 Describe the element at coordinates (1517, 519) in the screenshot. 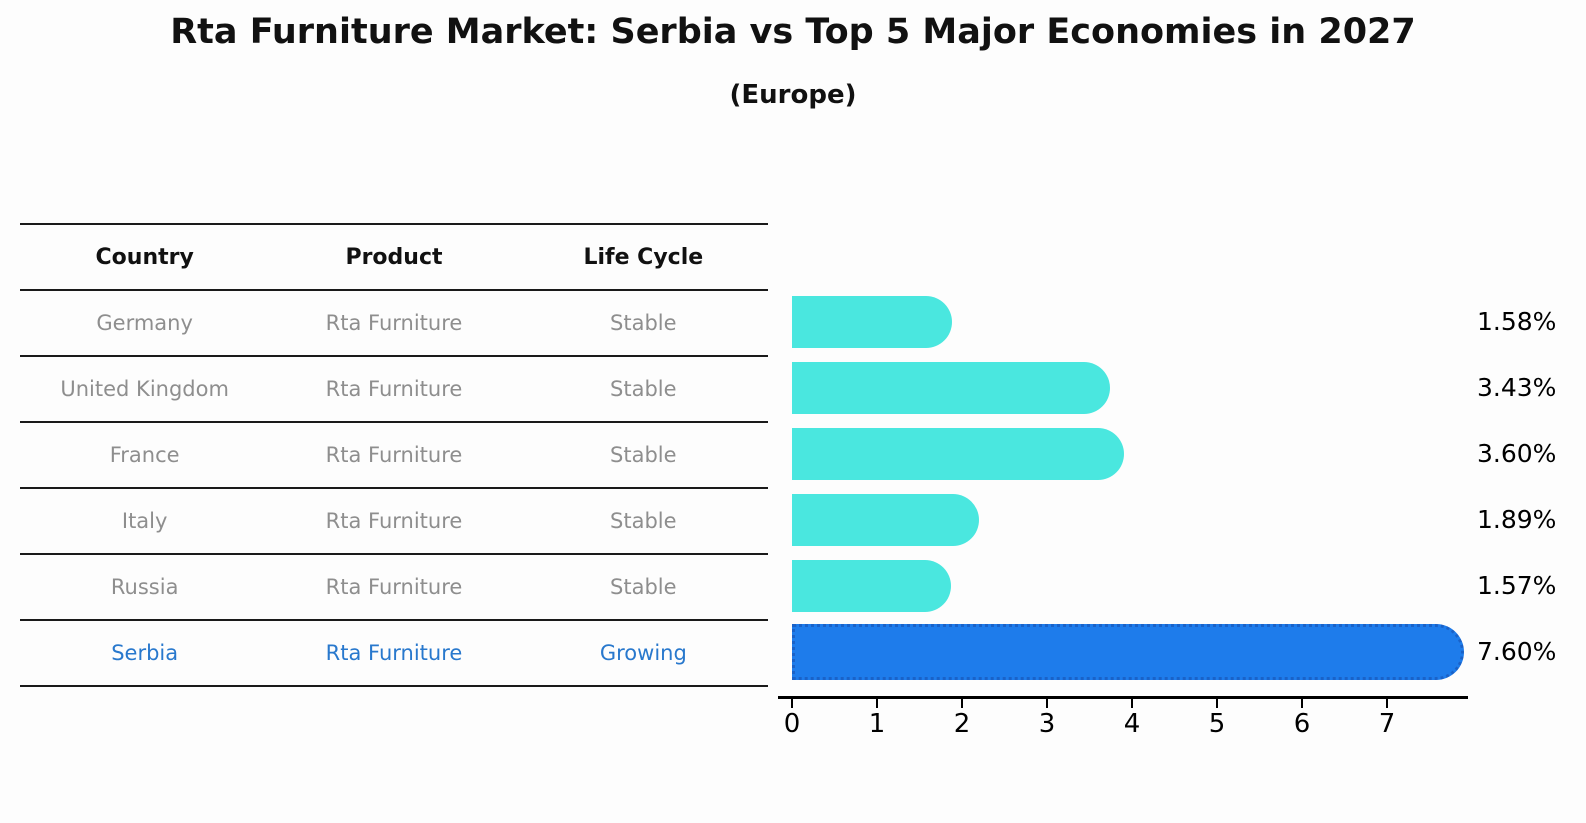

I see `value-label-italy: 1.89%` at that location.